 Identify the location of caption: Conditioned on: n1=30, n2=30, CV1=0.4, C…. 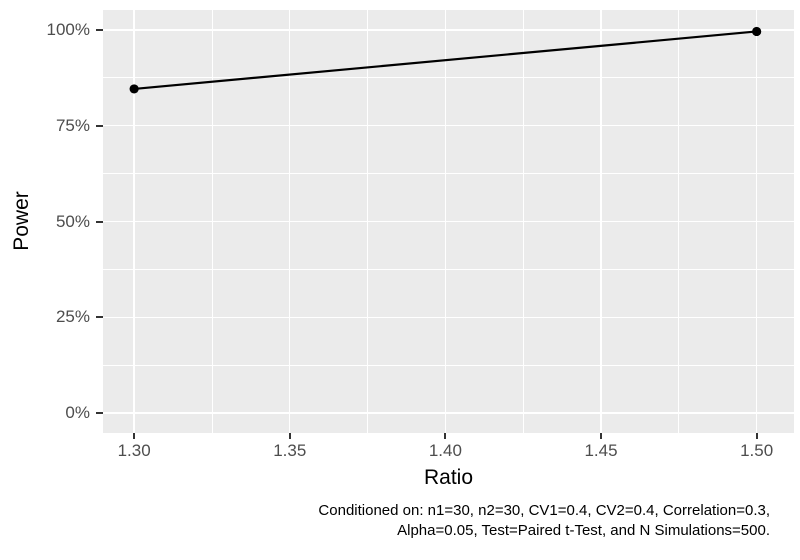
(544, 521).